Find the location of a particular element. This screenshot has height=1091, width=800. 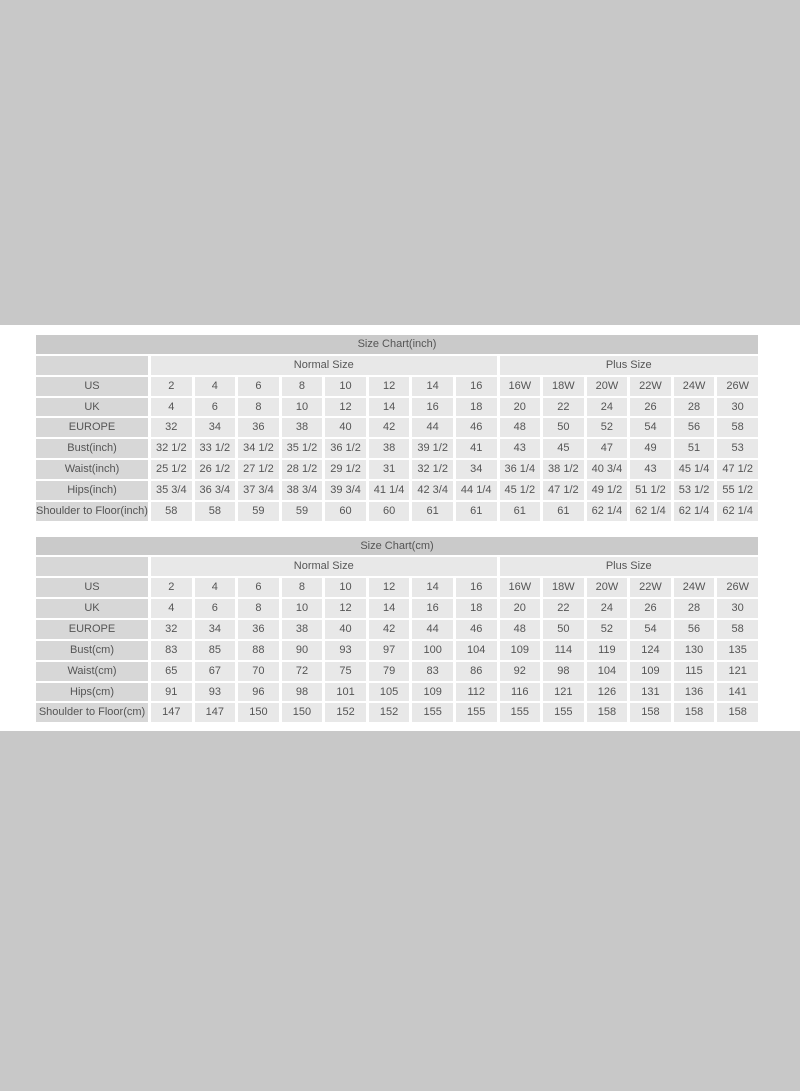

data-cell: 43 is located at coordinates (650, 469).